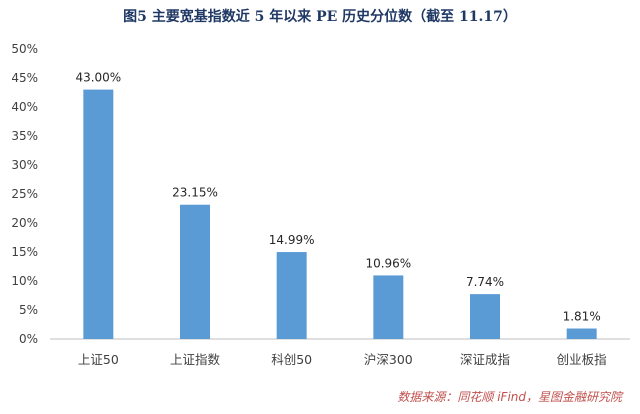 The width and height of the screenshot is (640, 414). Describe the element at coordinates (320, 17) in the screenshot. I see `chart-title: 图5 主要宽基指数近 5 年以来 PE 历史分位数（截至 11.17）` at that location.